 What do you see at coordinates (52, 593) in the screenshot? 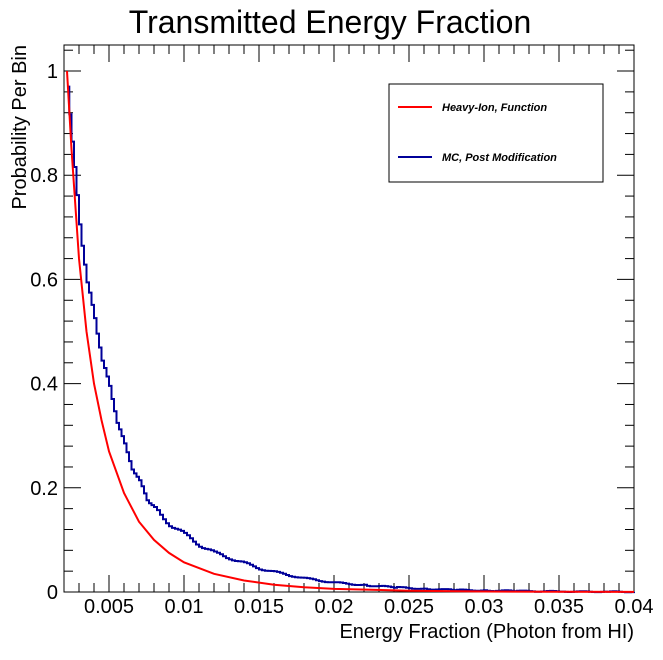
I see `y-tick-label: 0` at bounding box center [52, 593].